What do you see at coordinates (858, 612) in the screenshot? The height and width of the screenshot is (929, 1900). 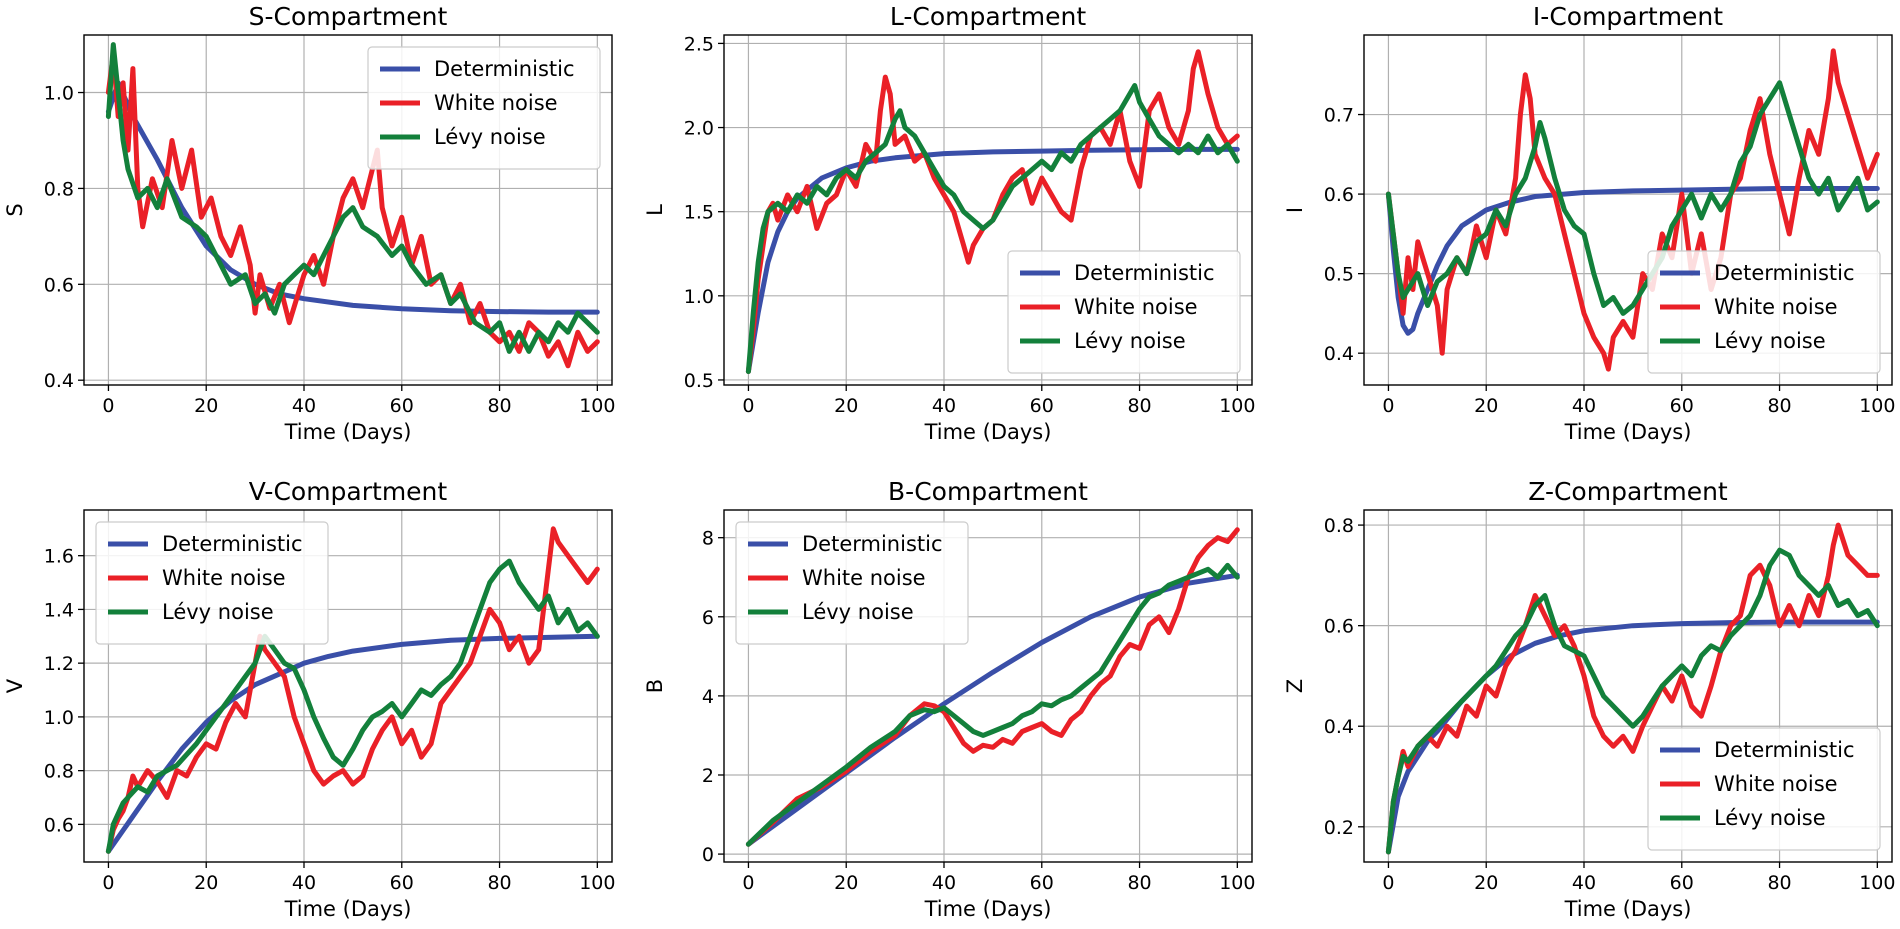 I see `chart-4-legend-label-levy_noise: Lévy noise` at bounding box center [858, 612].